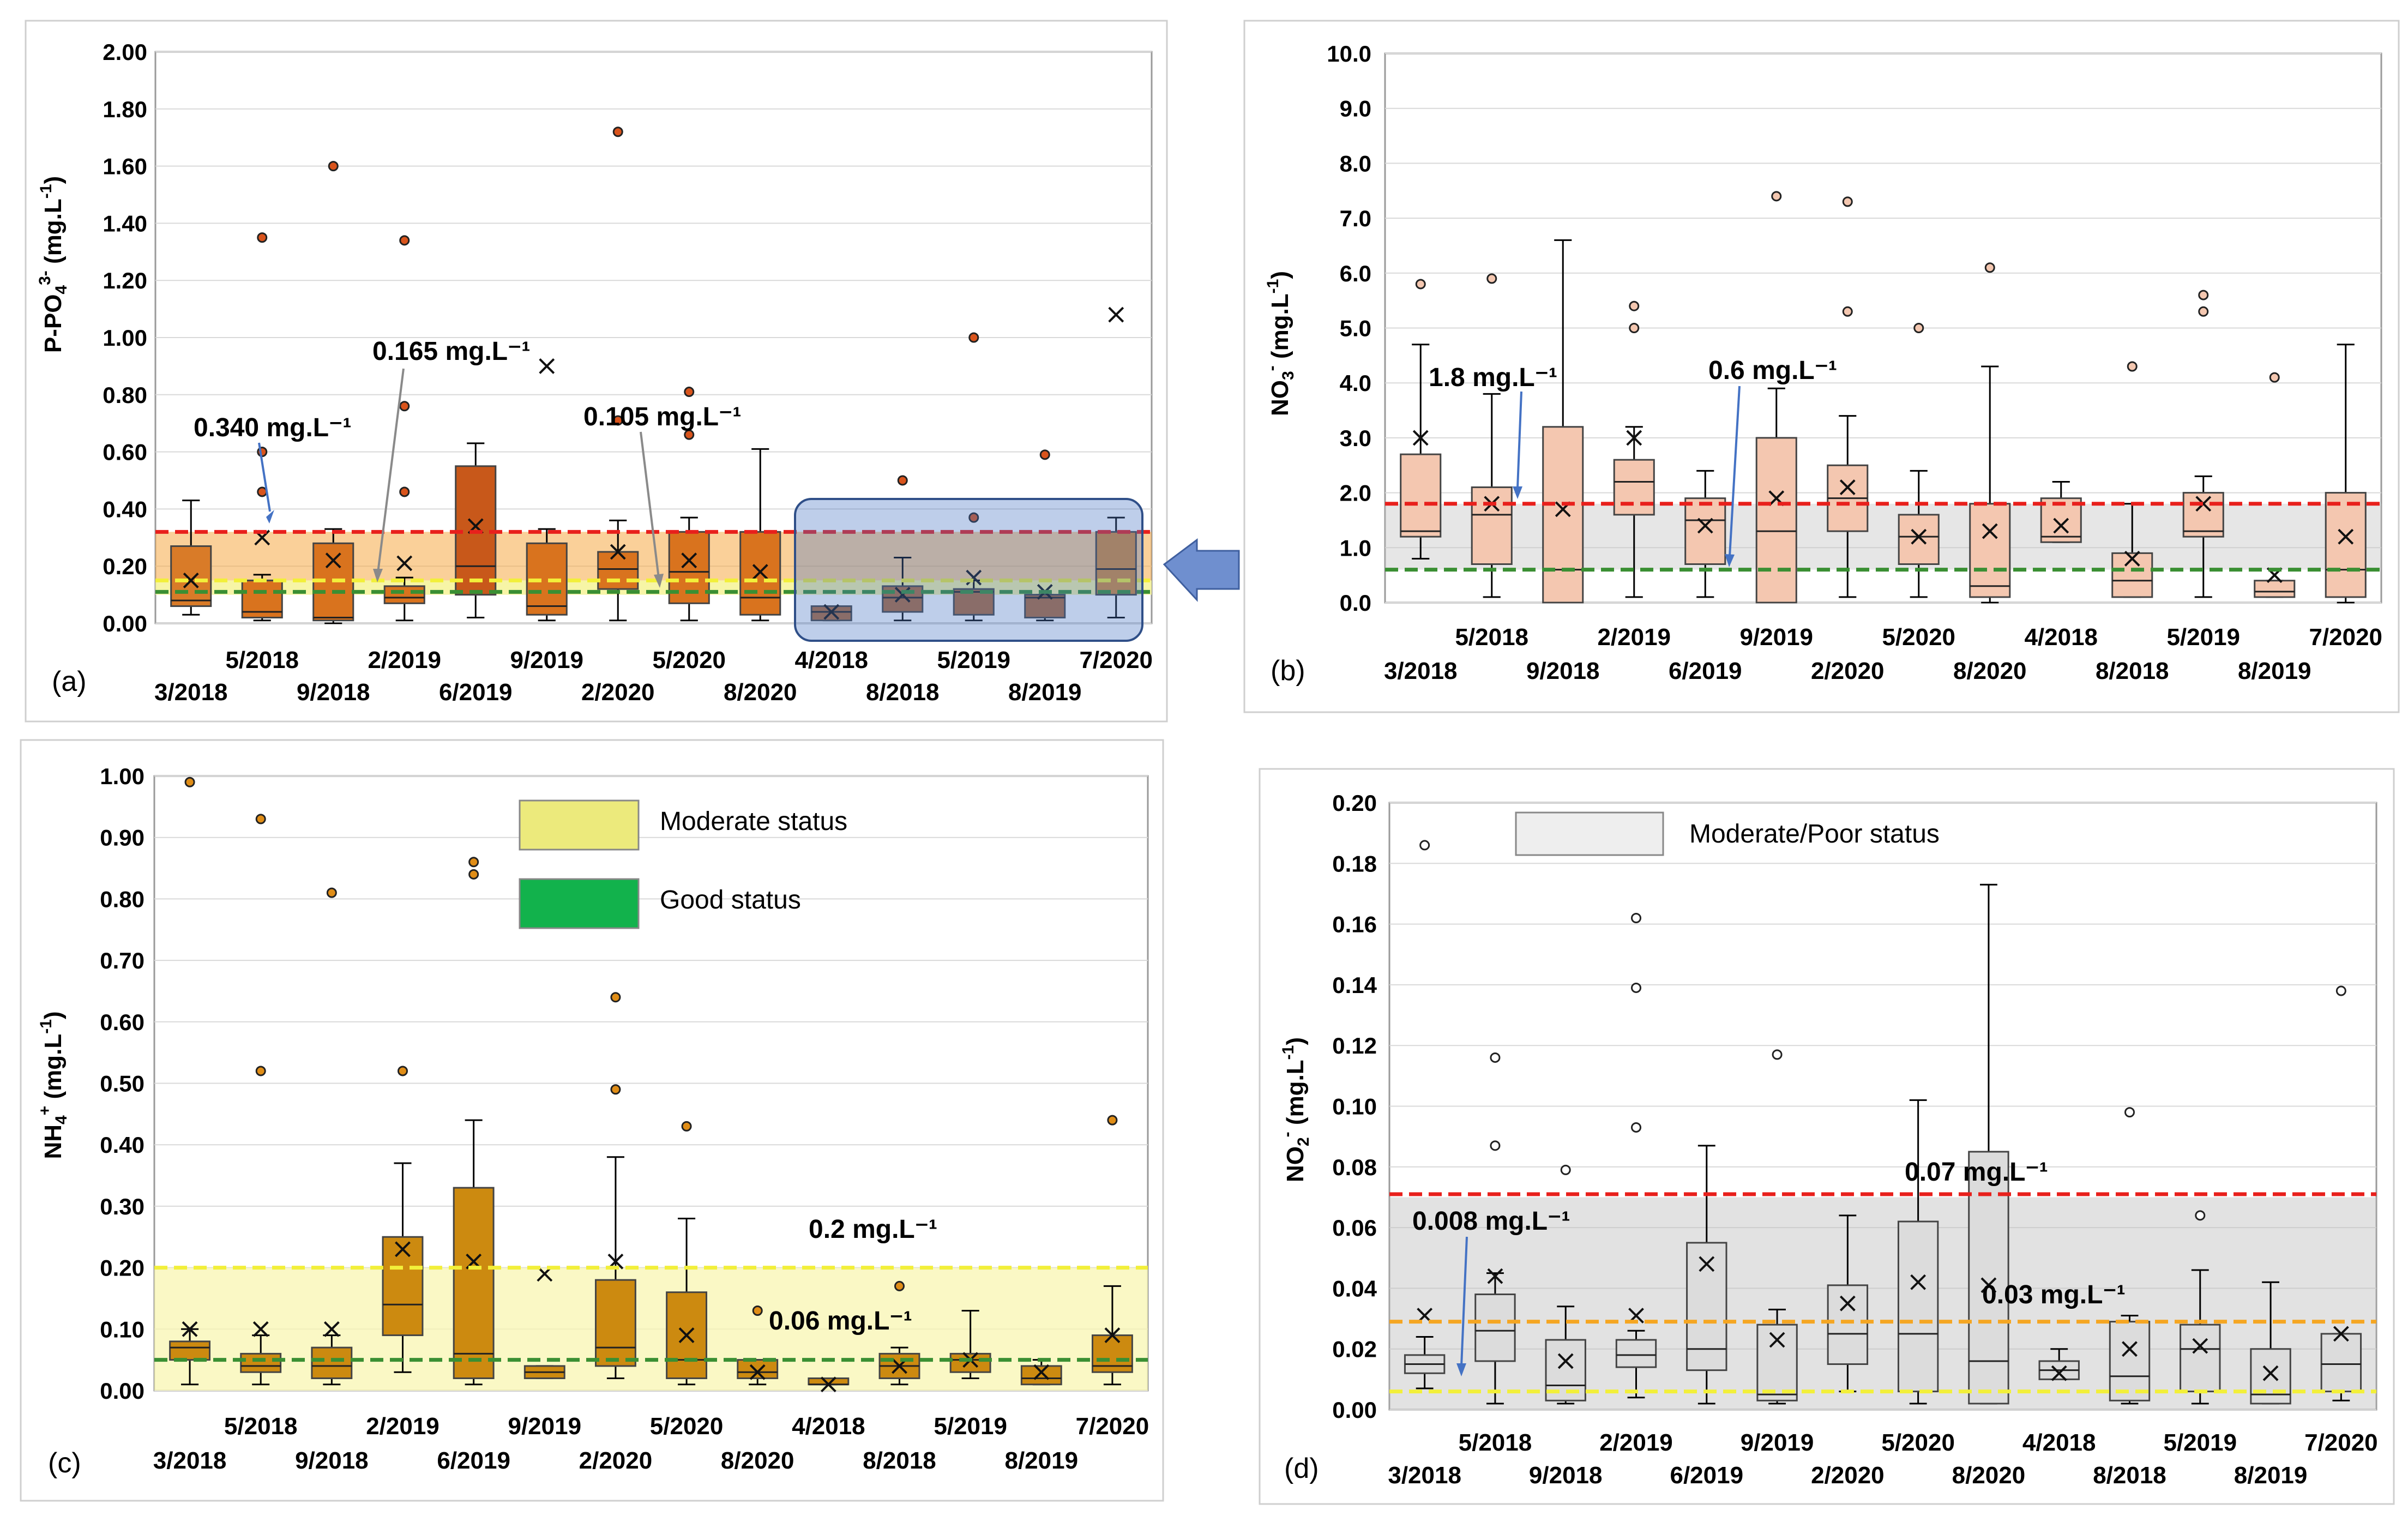  What do you see at coordinates (125, 452) in the screenshot?
I see `y-tick-label: 0.60` at bounding box center [125, 452].